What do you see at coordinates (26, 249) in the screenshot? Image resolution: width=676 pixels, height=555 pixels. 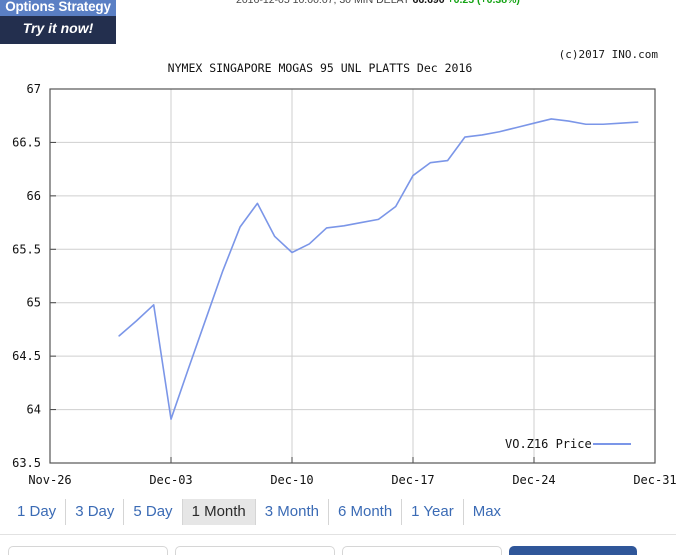 I see `y-axis-label: 65.5` at bounding box center [26, 249].